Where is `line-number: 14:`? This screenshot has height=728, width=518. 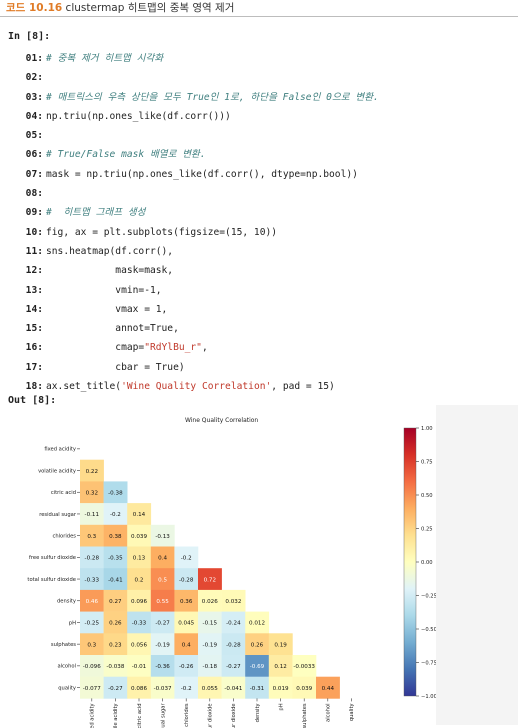
line-number: 14: is located at coordinates (34, 309).